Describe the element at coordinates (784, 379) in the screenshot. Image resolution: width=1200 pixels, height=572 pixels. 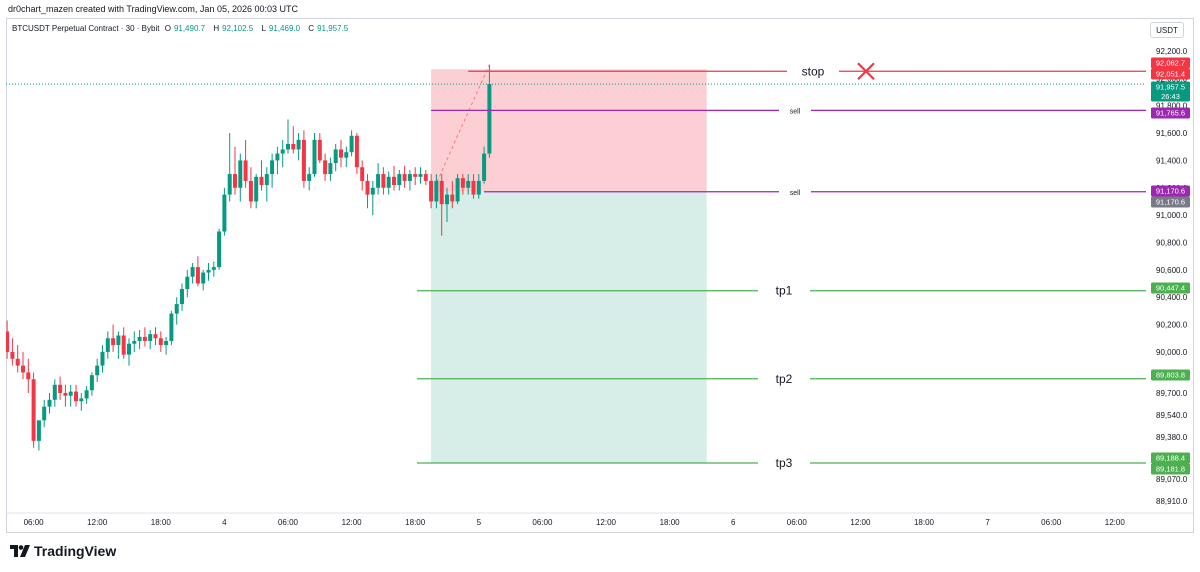
I see `level-label-tp2: tp2` at that location.